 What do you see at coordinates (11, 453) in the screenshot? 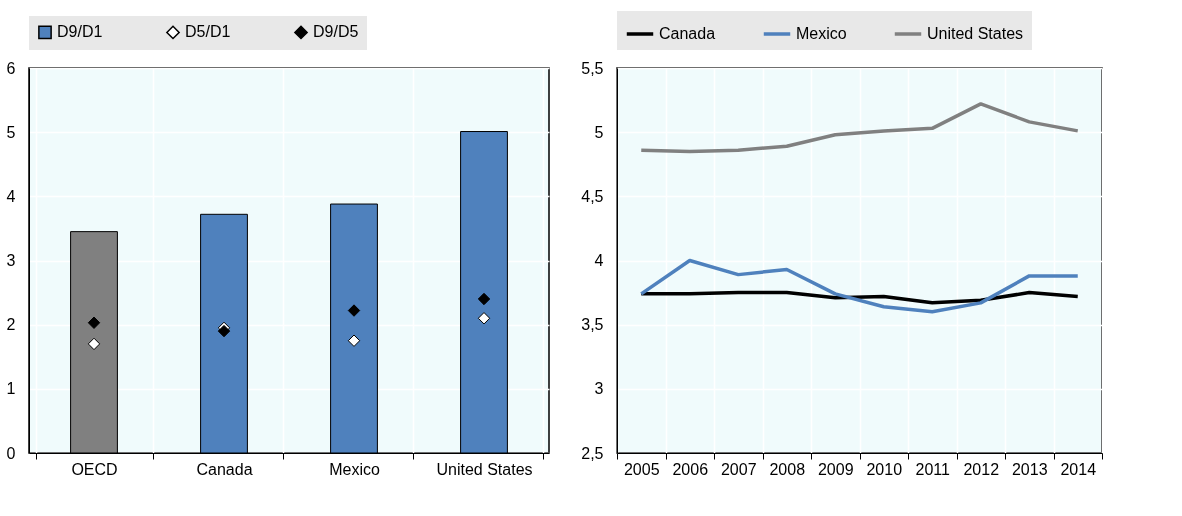
I see `y-tick-label: 0` at bounding box center [11, 453].